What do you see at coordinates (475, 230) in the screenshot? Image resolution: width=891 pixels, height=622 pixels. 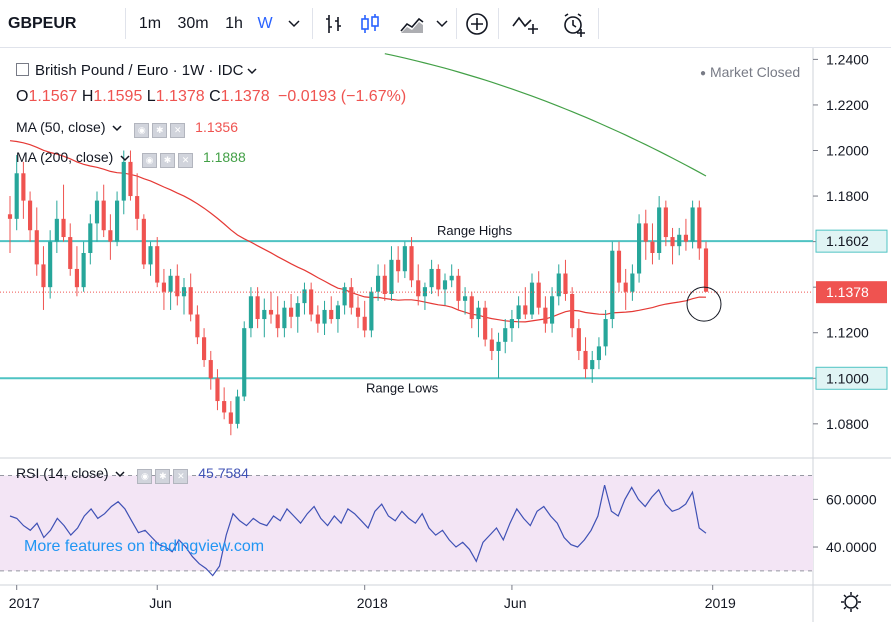 I see `range-line-annotation: Range Highs` at bounding box center [475, 230].